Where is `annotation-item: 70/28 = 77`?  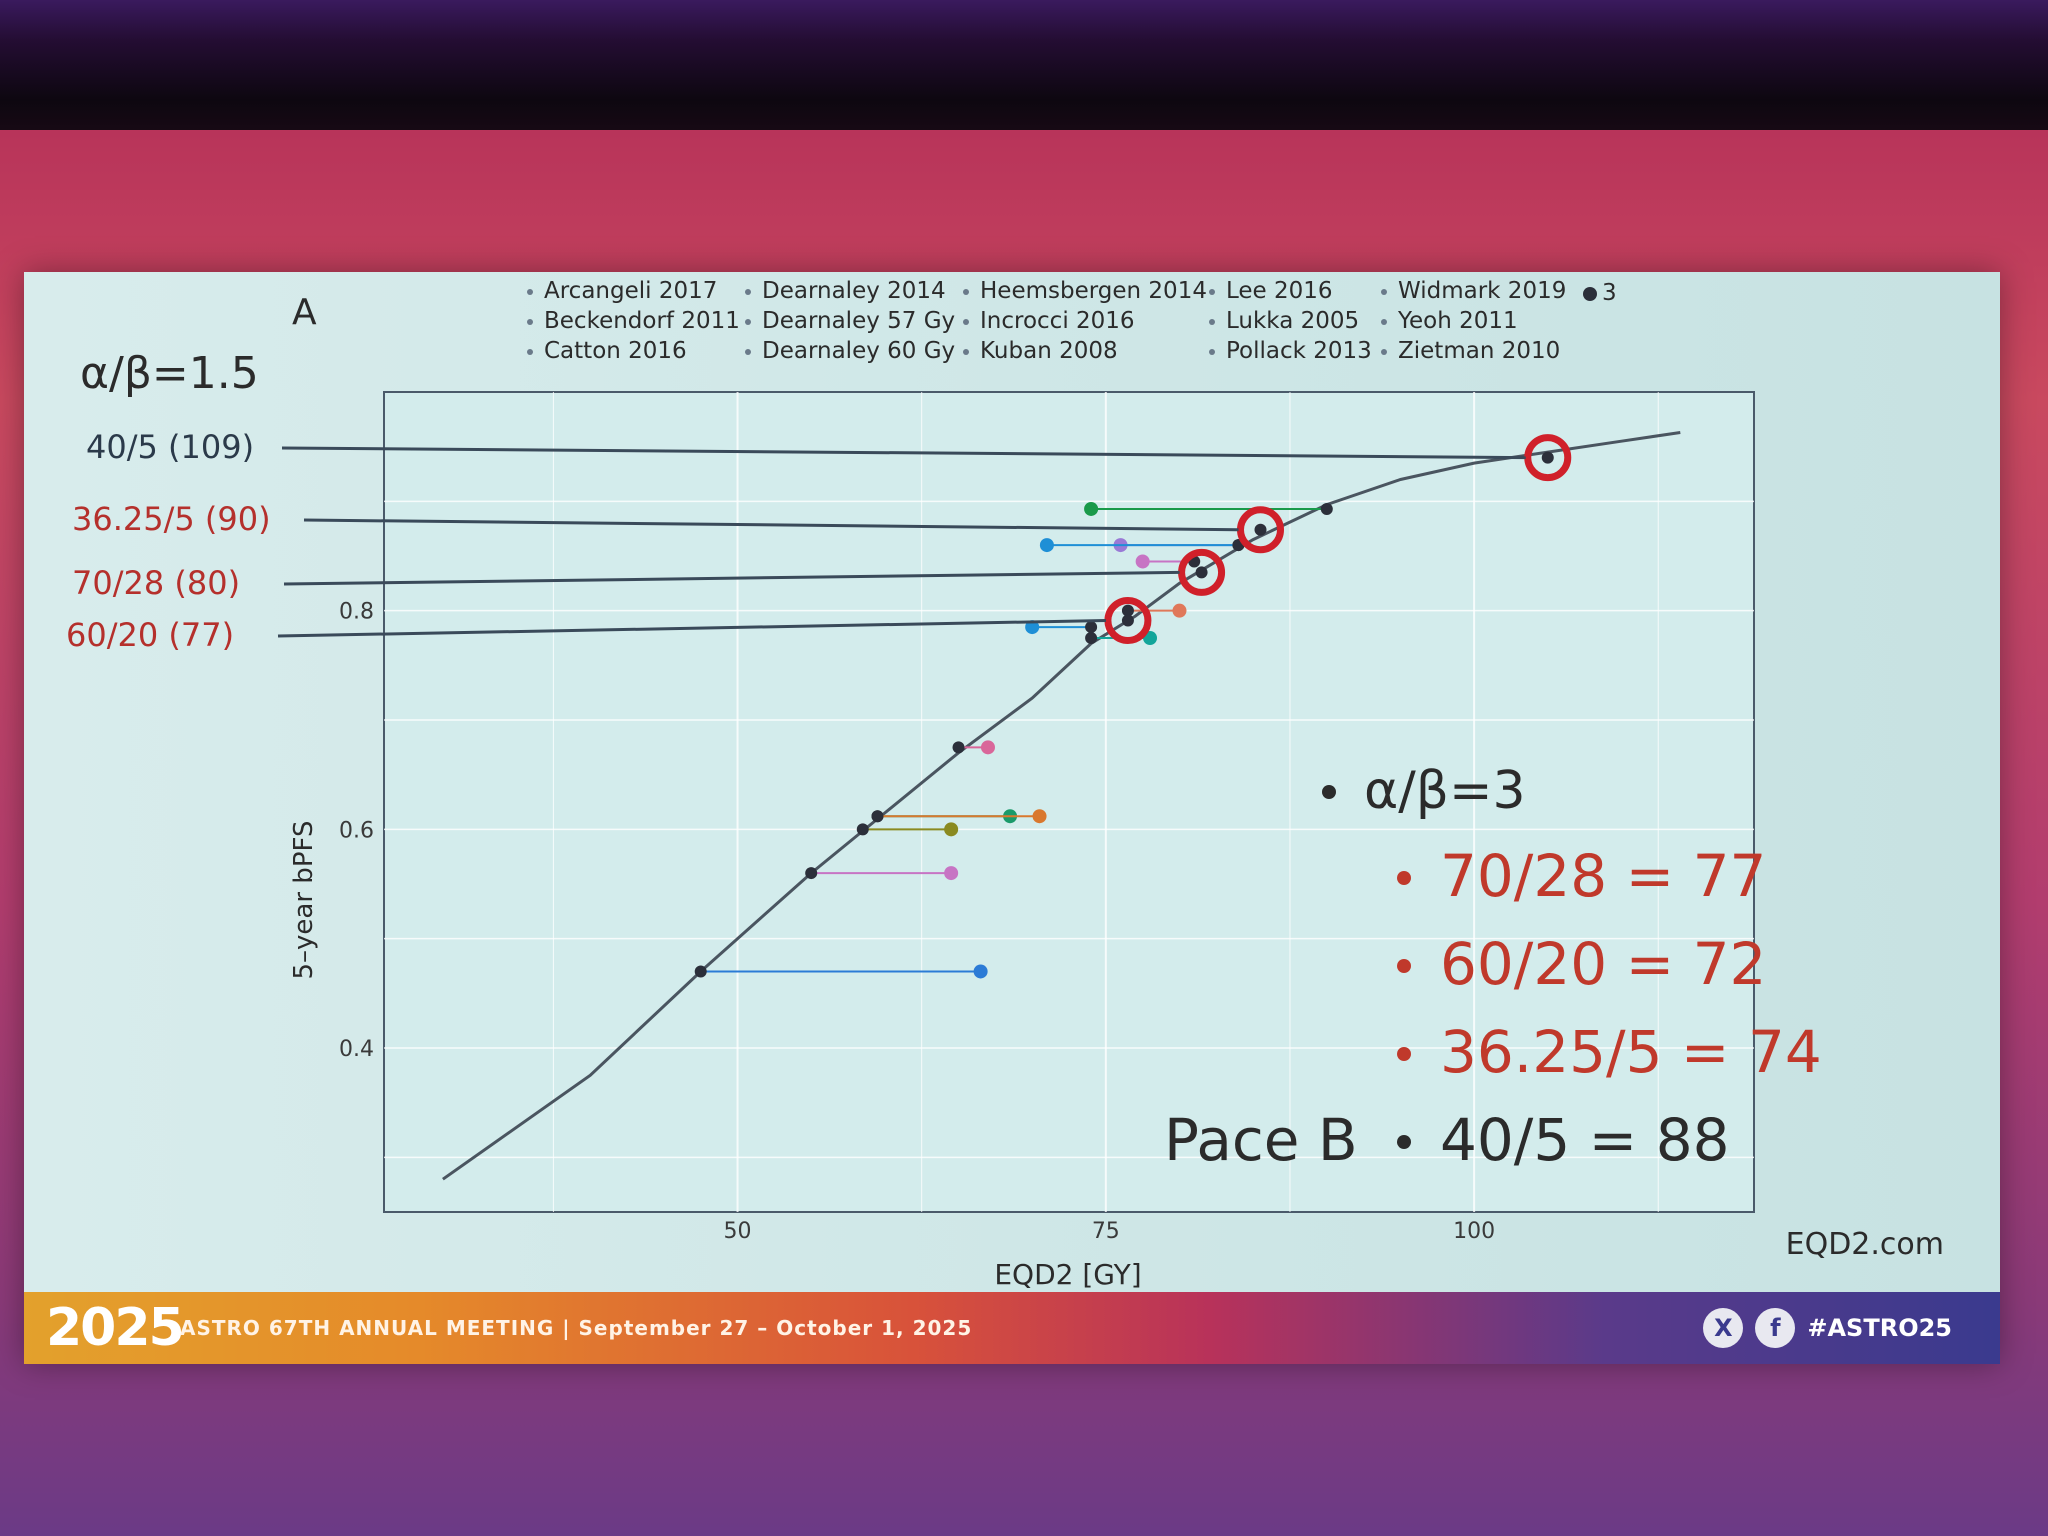 annotation-item: 70/28 = 77 is located at coordinates (1603, 876).